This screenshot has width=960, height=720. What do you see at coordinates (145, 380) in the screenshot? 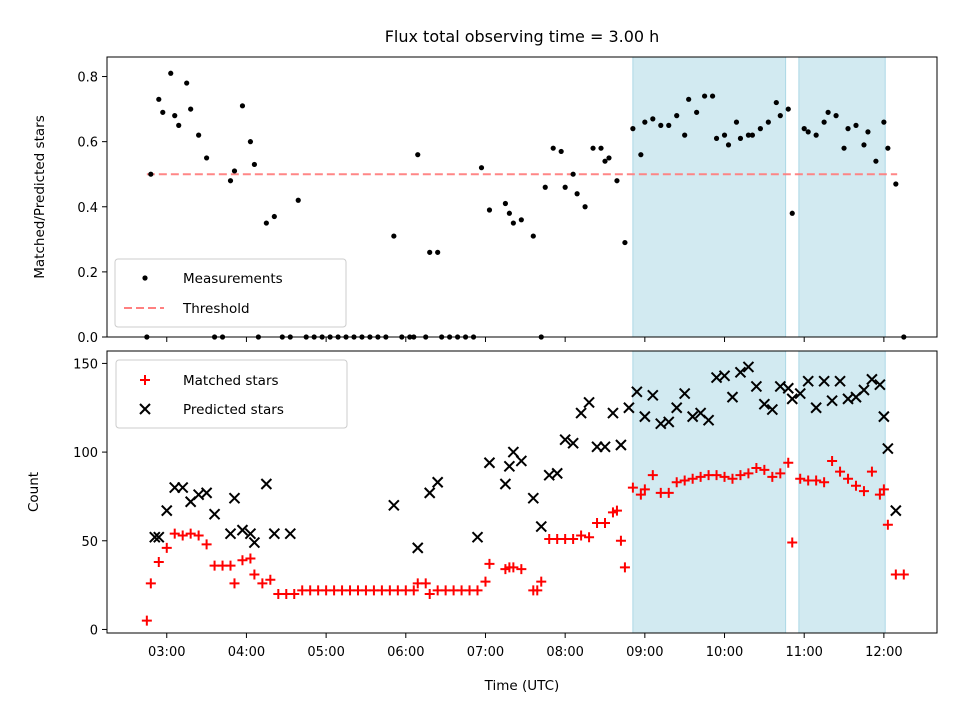
I see `legend-matched-marker` at bounding box center [145, 380].